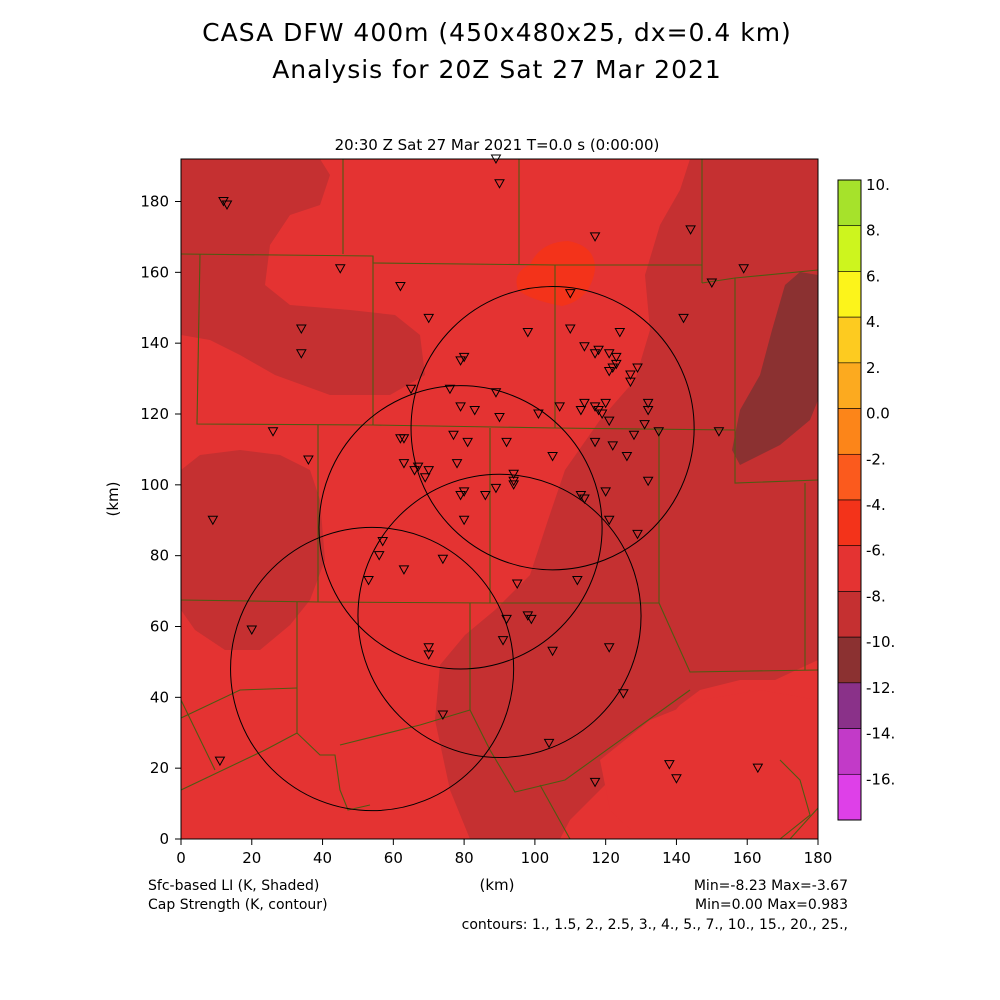 Image resolution: width=1000 pixels, height=1000 pixels. Describe the element at coordinates (322, 858) in the screenshot. I see `x-tick-label: 40` at that location.